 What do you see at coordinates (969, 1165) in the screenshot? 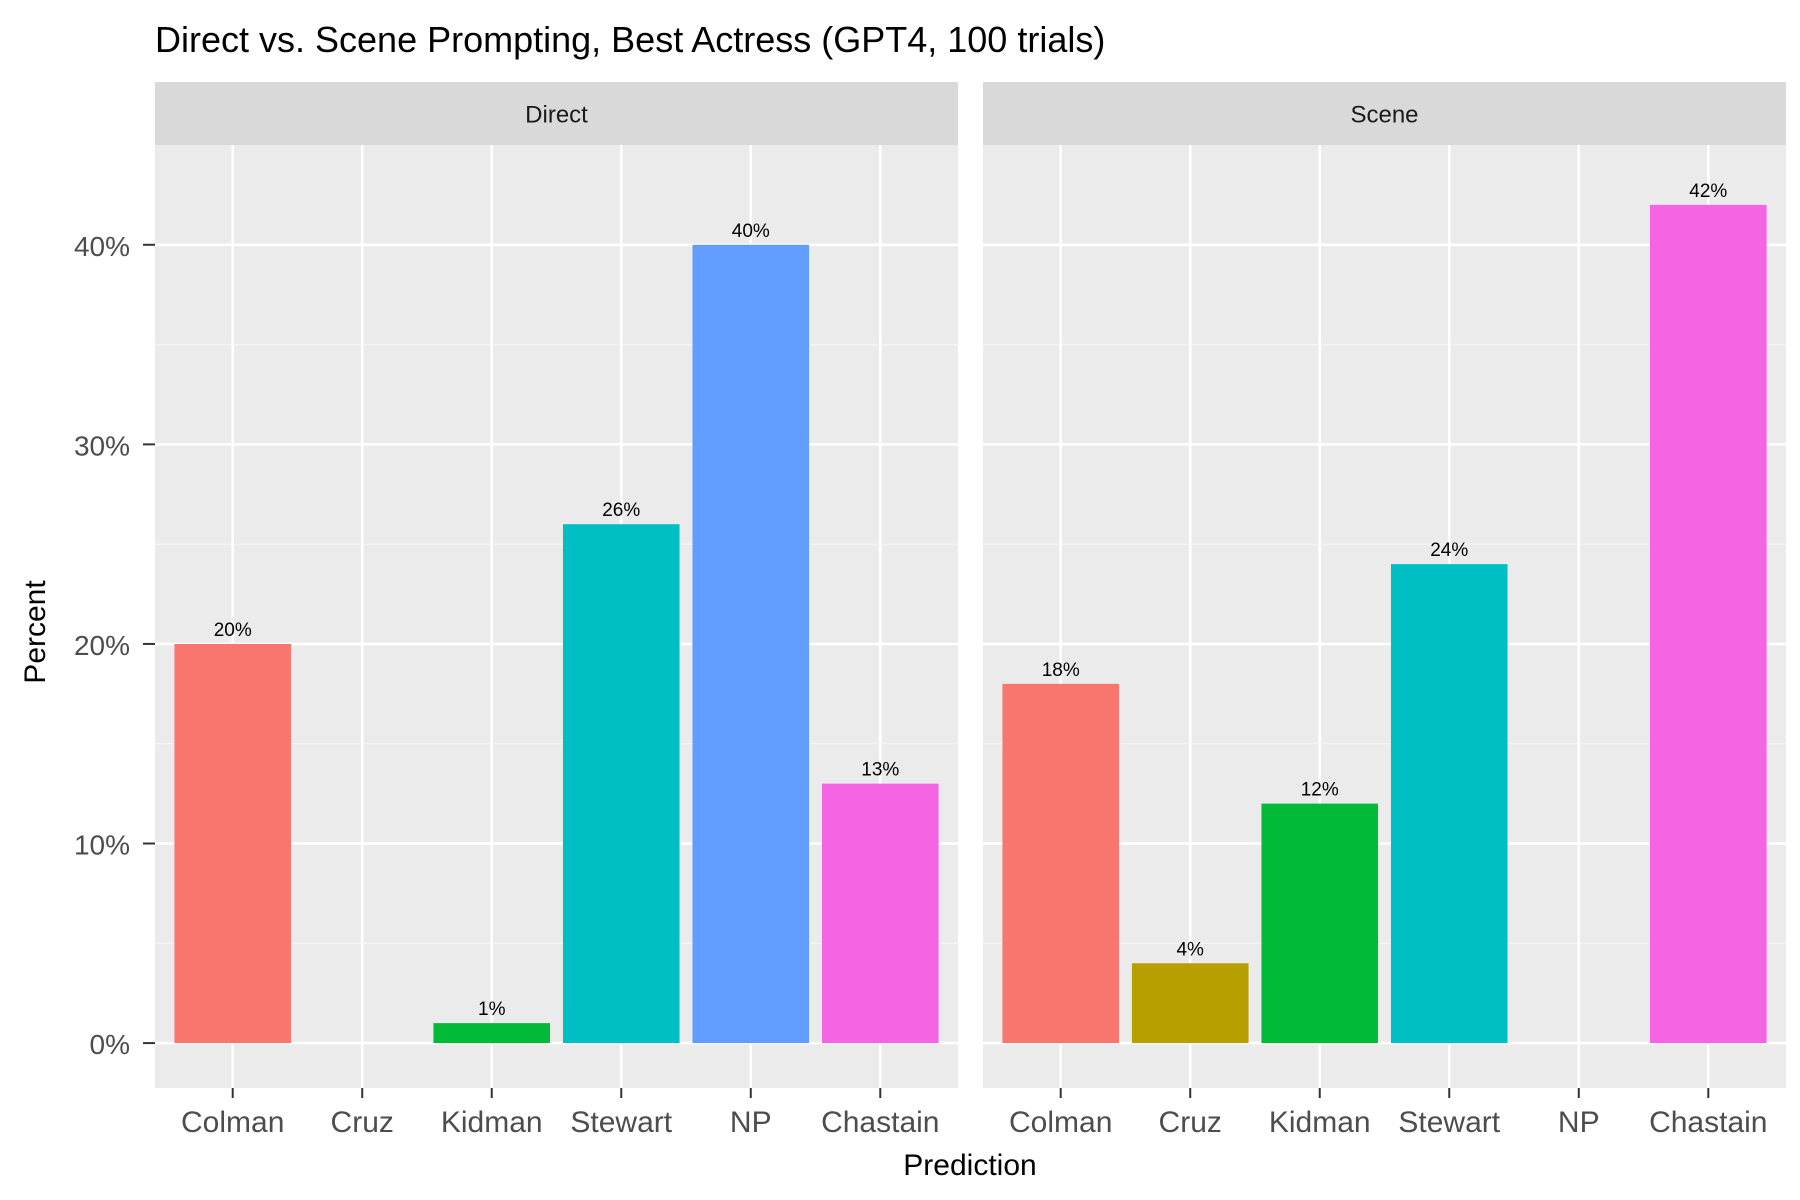
I see `x-axis-title: Prediction` at bounding box center [969, 1165].